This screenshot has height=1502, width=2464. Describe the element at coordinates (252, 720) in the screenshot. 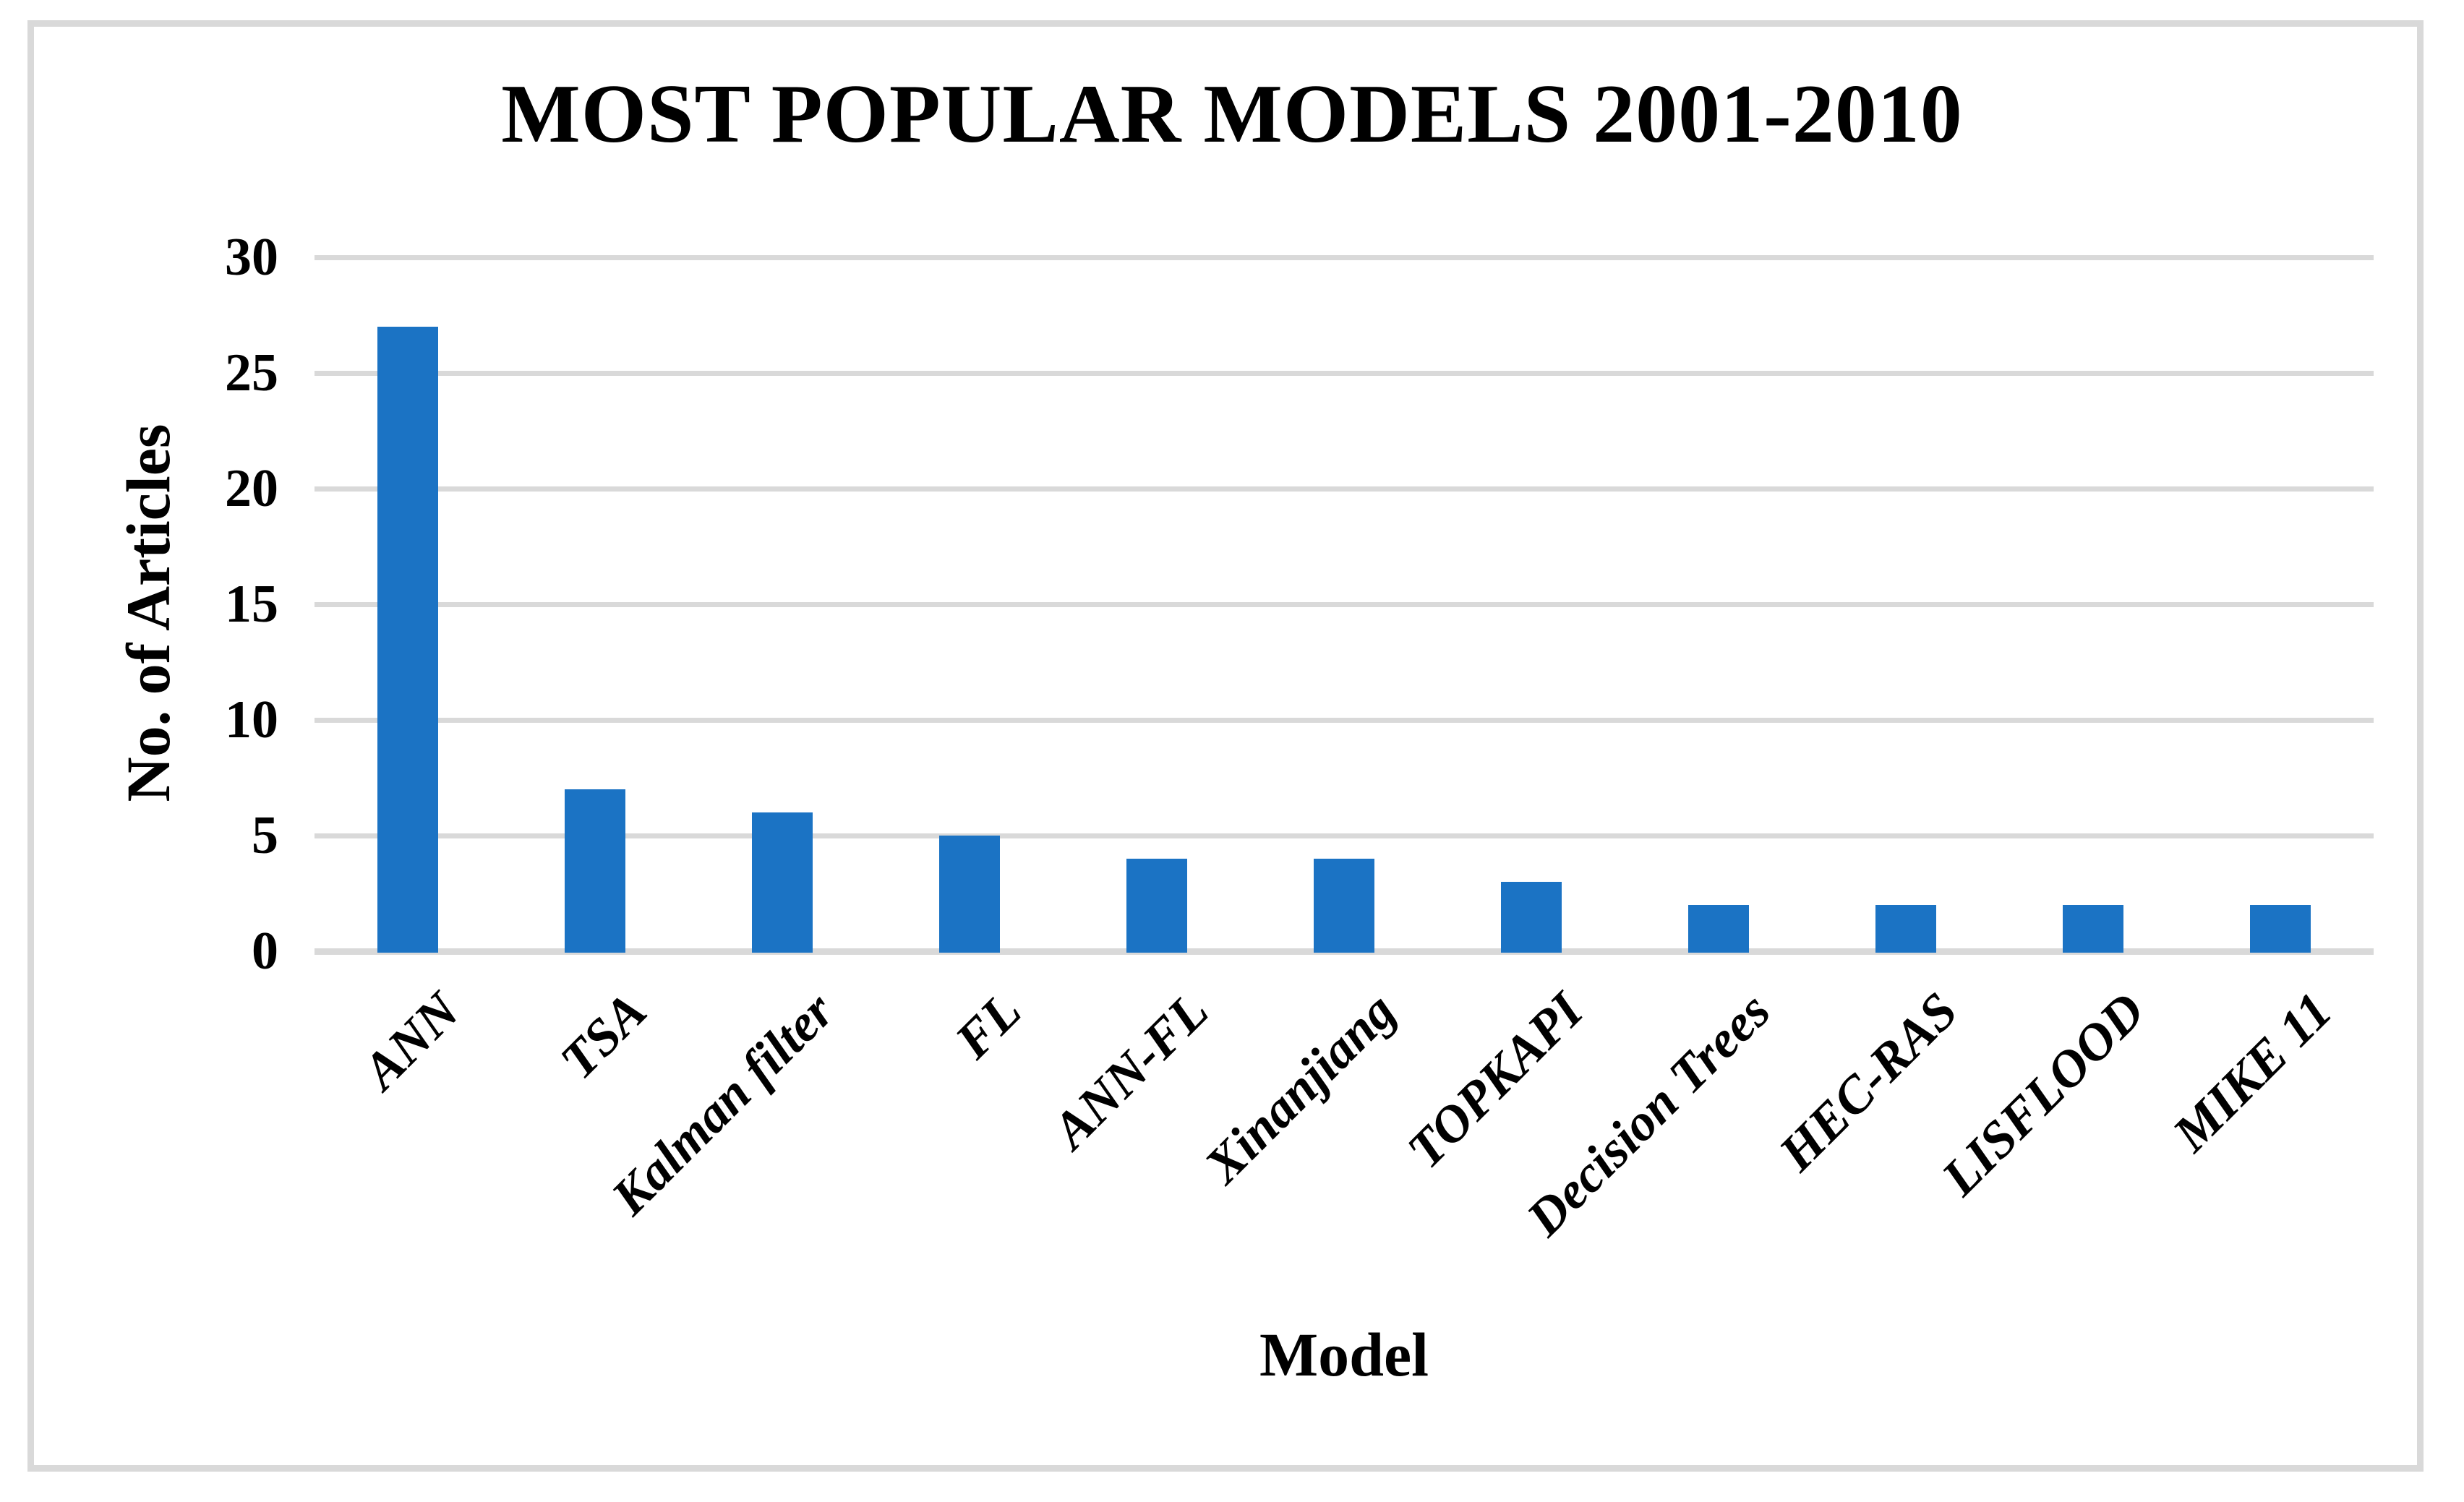

I see `y-tick-label-10: 10` at that location.